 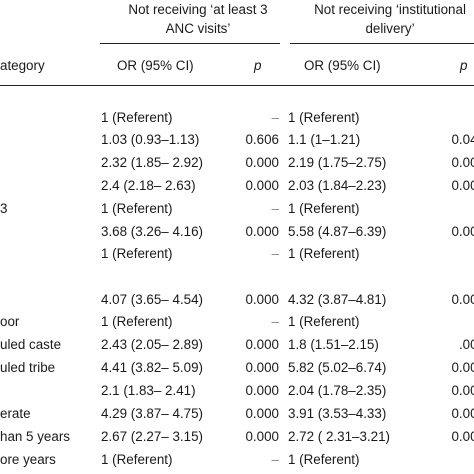 I want to click on cell-or1: 2.67 (2.27– 3.15), so click(x=152, y=436).